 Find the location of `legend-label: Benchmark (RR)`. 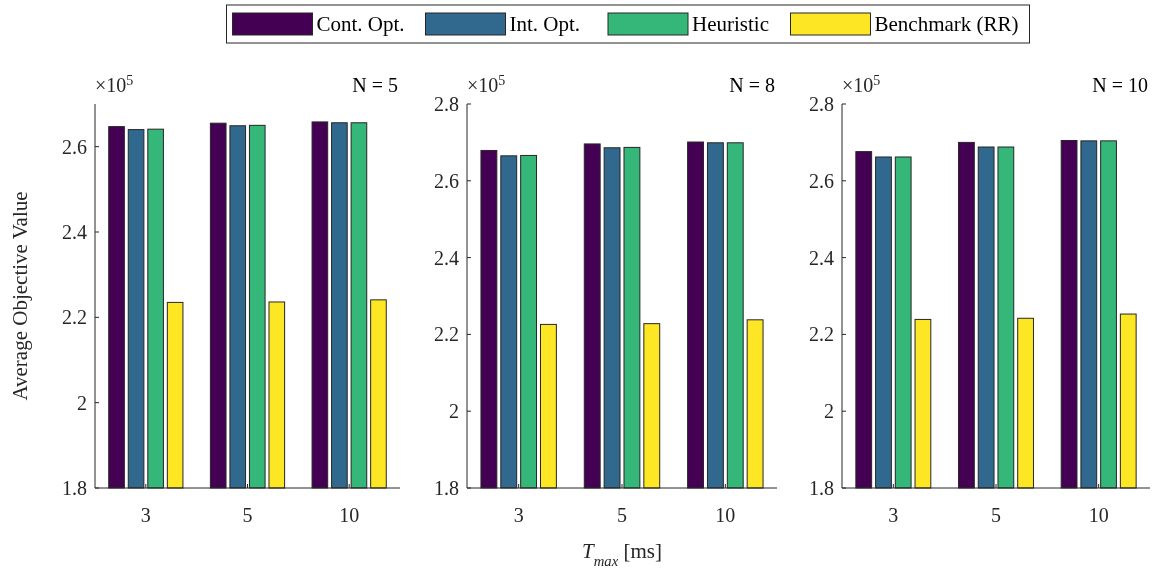

legend-label: Benchmark (RR) is located at coordinates (946, 24).